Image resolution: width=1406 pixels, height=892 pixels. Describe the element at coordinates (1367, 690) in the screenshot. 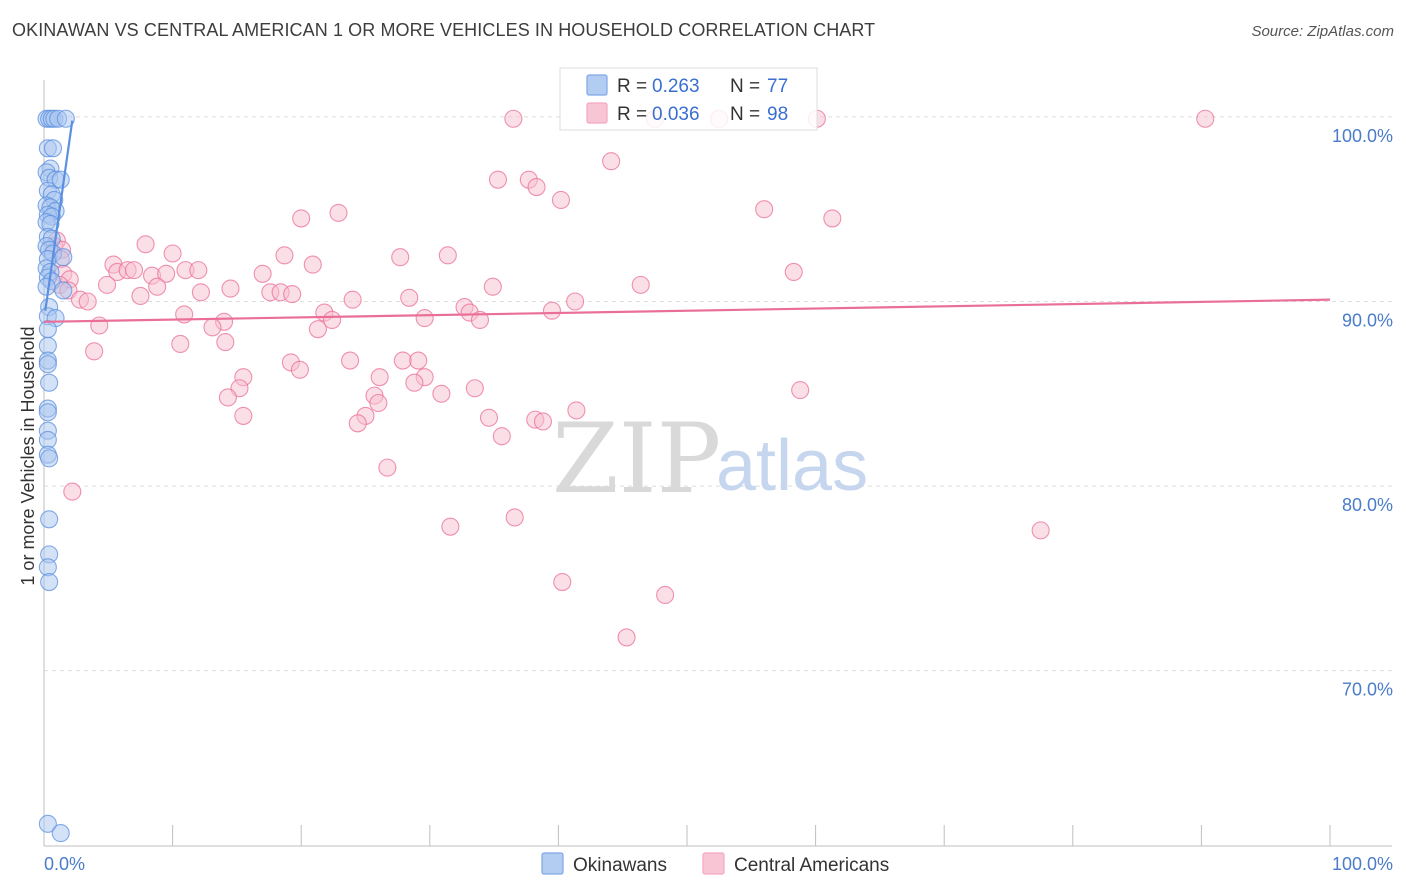

I see `y-tick-label-3: 70.0%` at that location.